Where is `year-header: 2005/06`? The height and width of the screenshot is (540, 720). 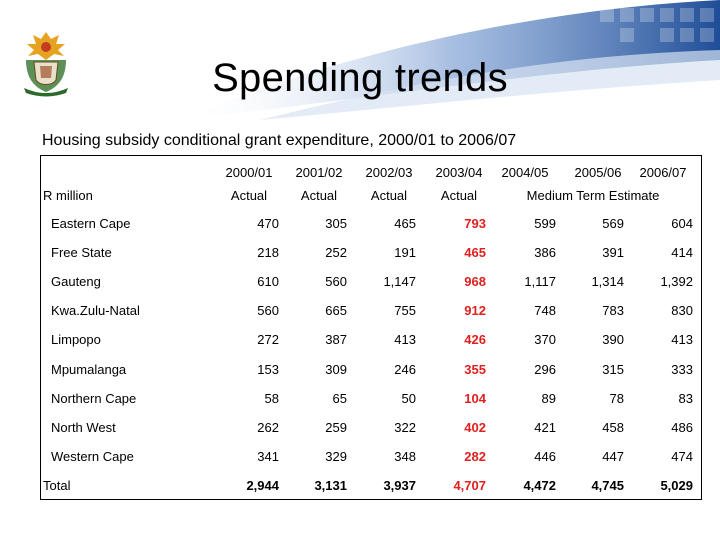 year-header: 2005/06 is located at coordinates (598, 172).